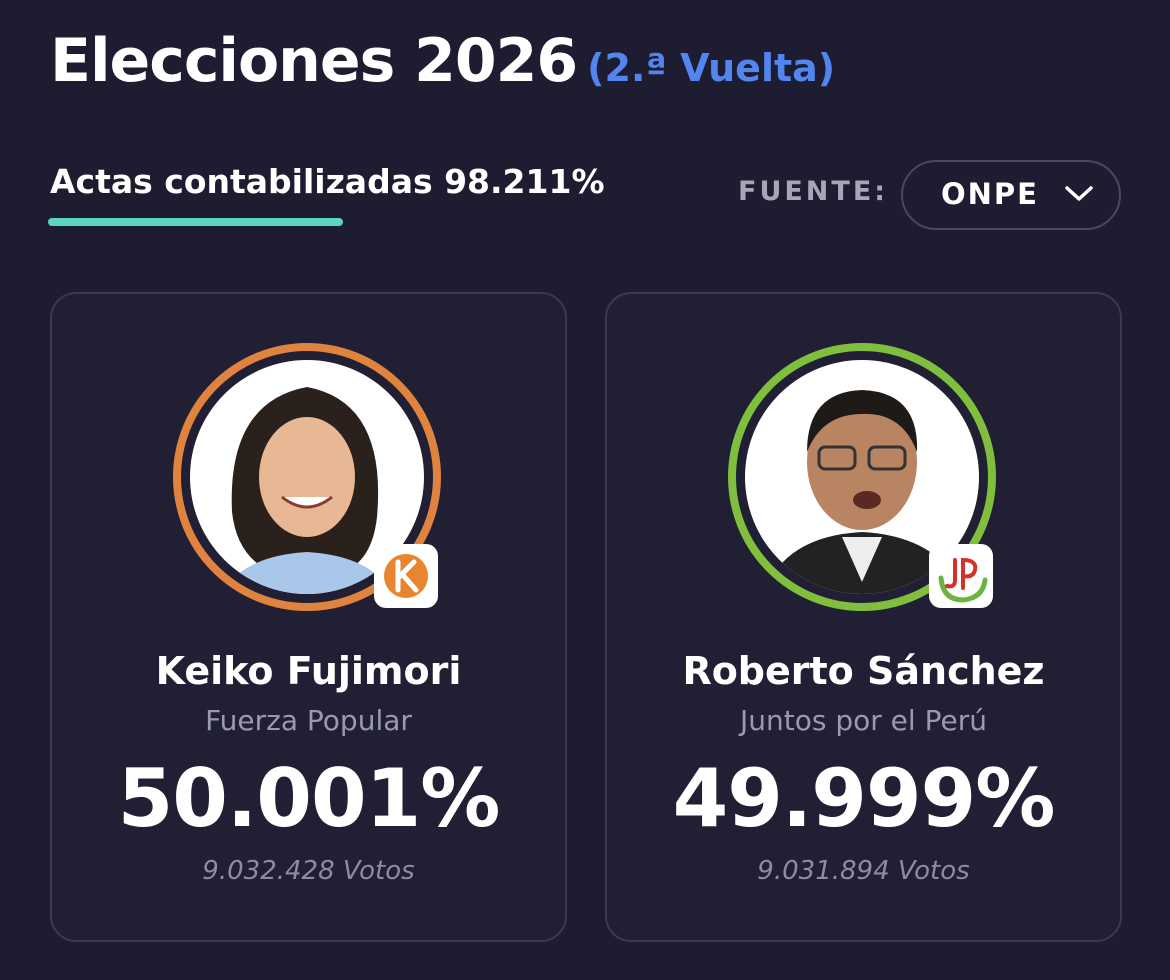 The width and height of the screenshot is (1170, 980). What do you see at coordinates (308, 671) in the screenshot?
I see `candidate-name: Keiko Fujimori` at bounding box center [308, 671].